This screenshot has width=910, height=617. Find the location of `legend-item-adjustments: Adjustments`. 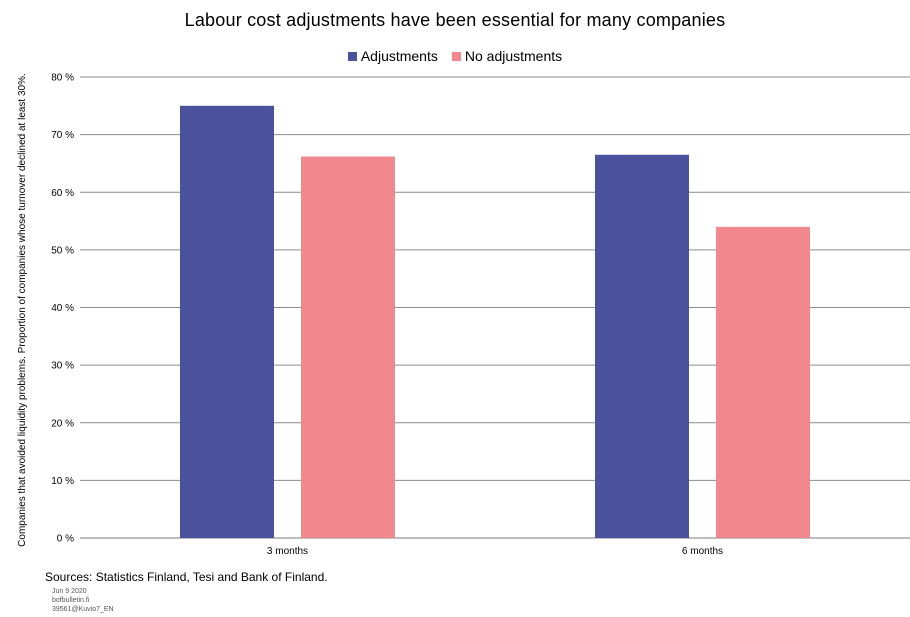

legend-item-adjustments: Adjustments is located at coordinates (392, 56).